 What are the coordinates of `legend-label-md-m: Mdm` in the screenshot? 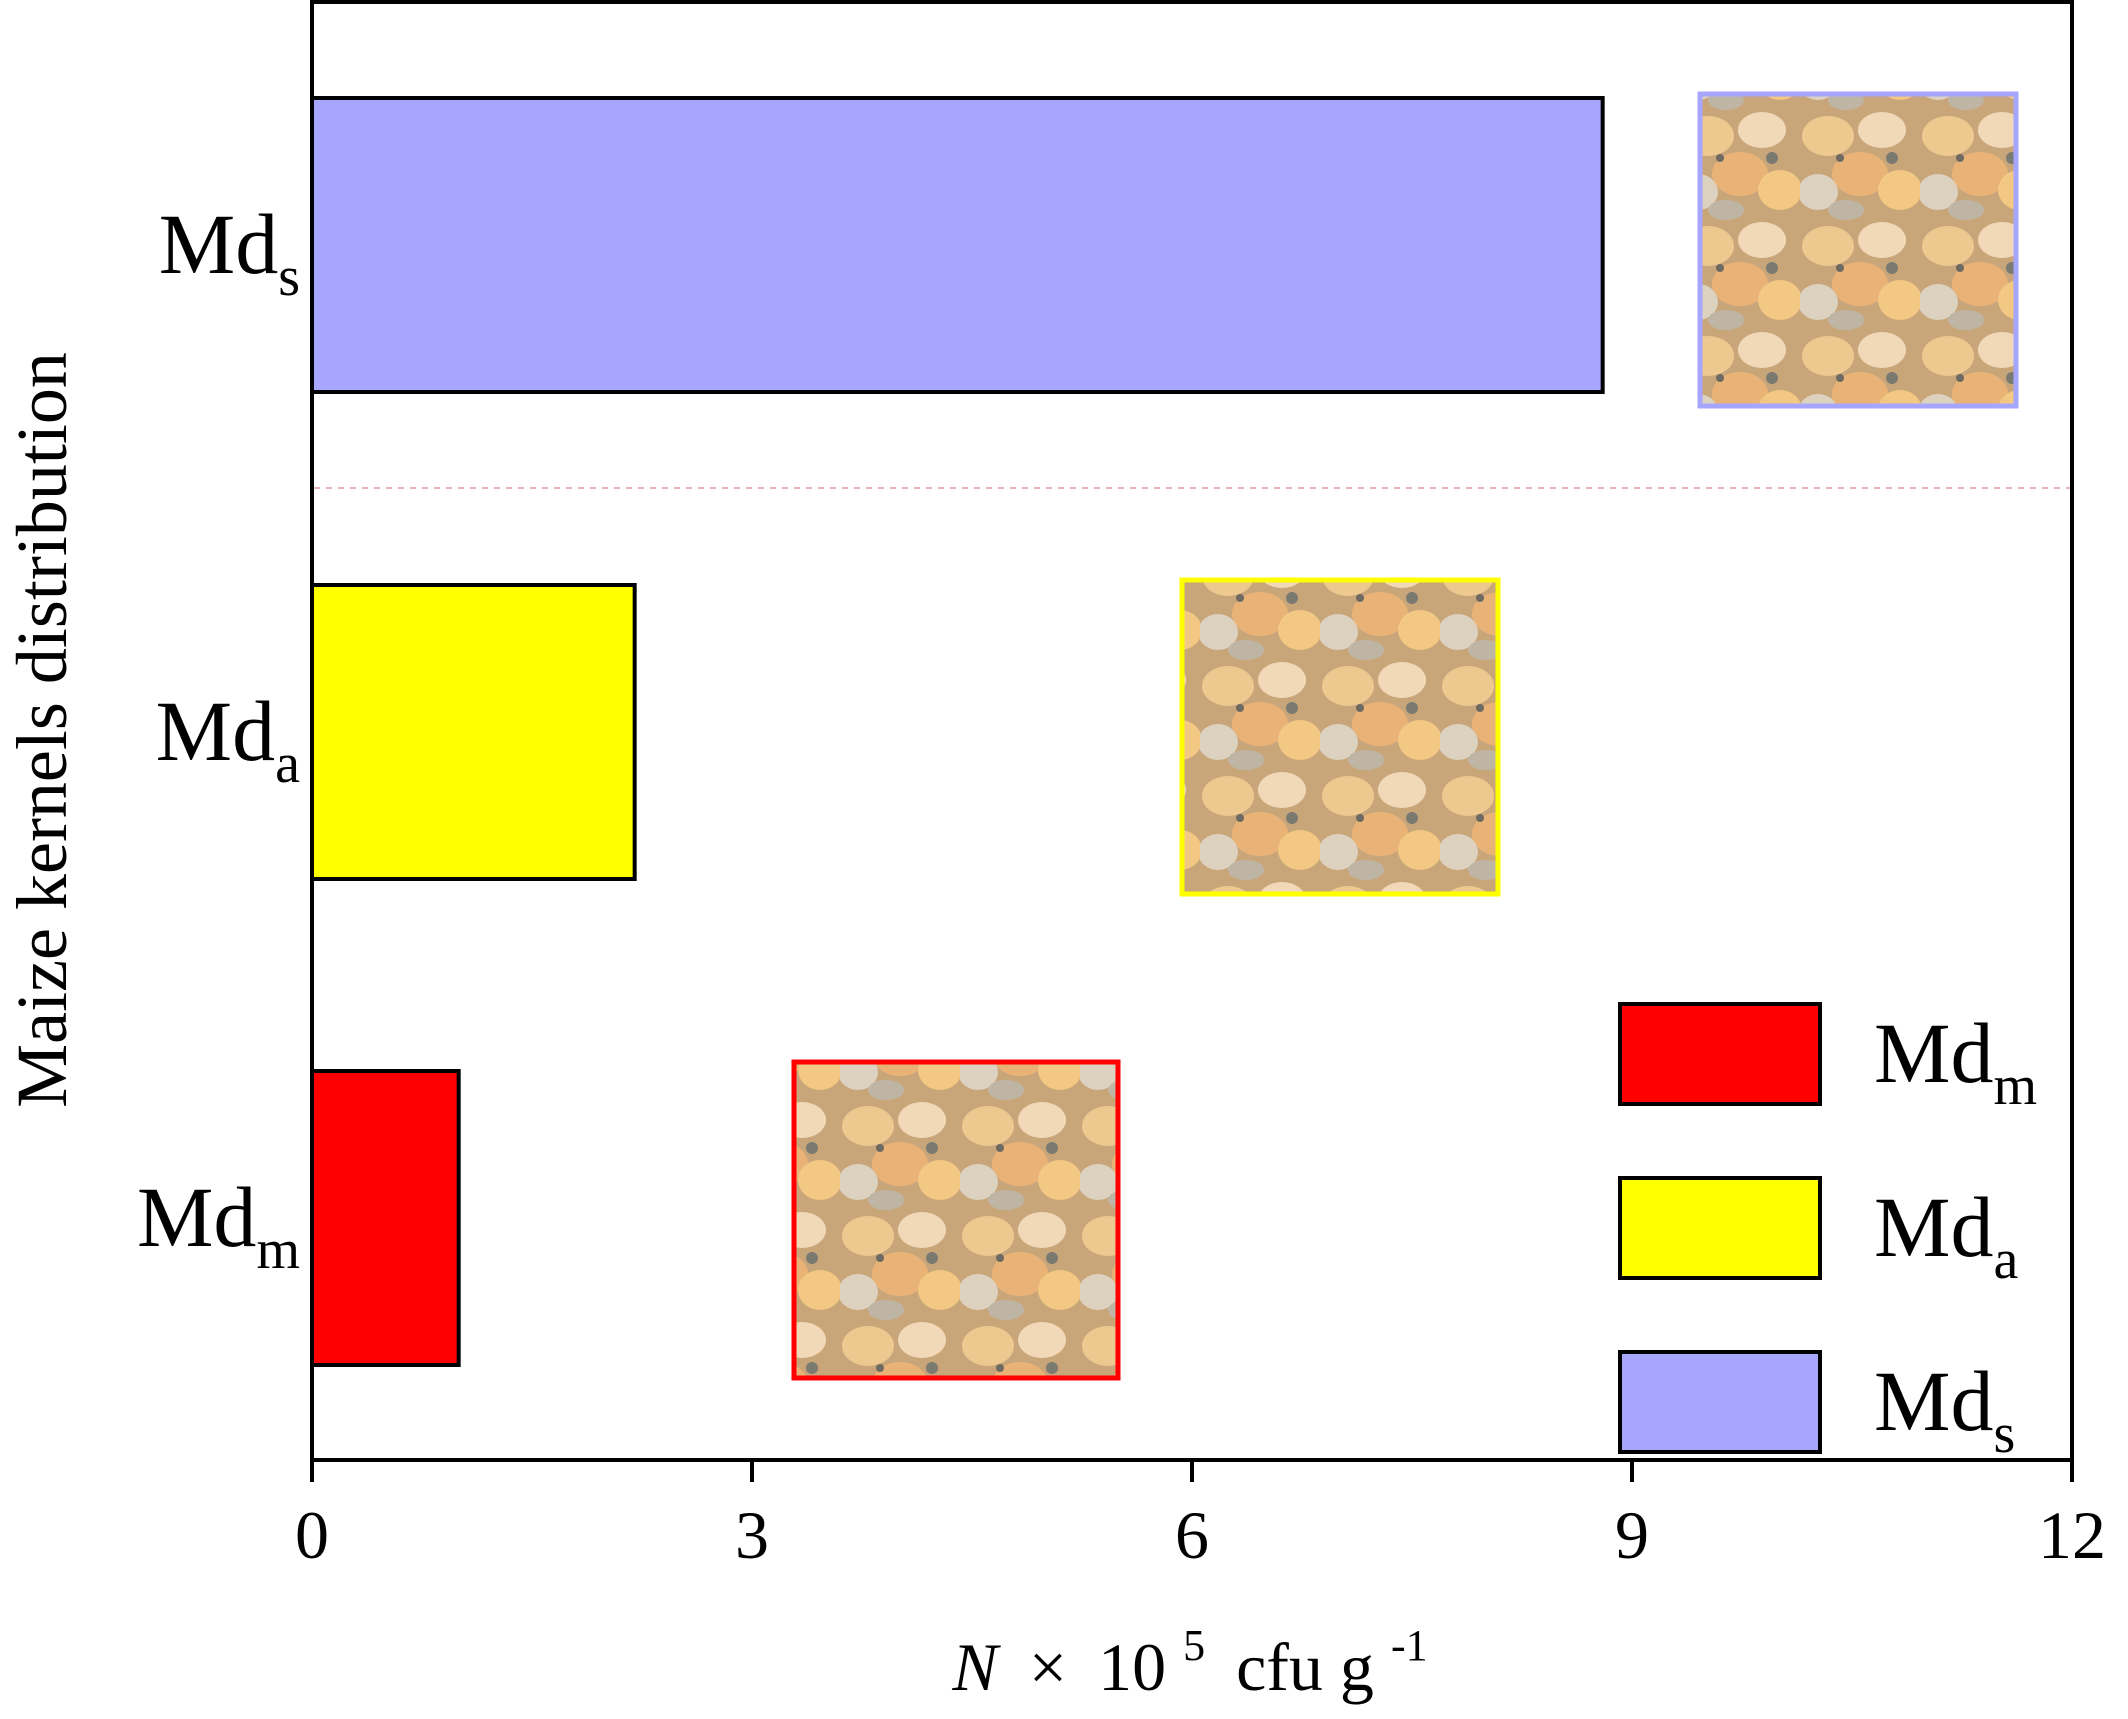 It's located at (1955, 1061).